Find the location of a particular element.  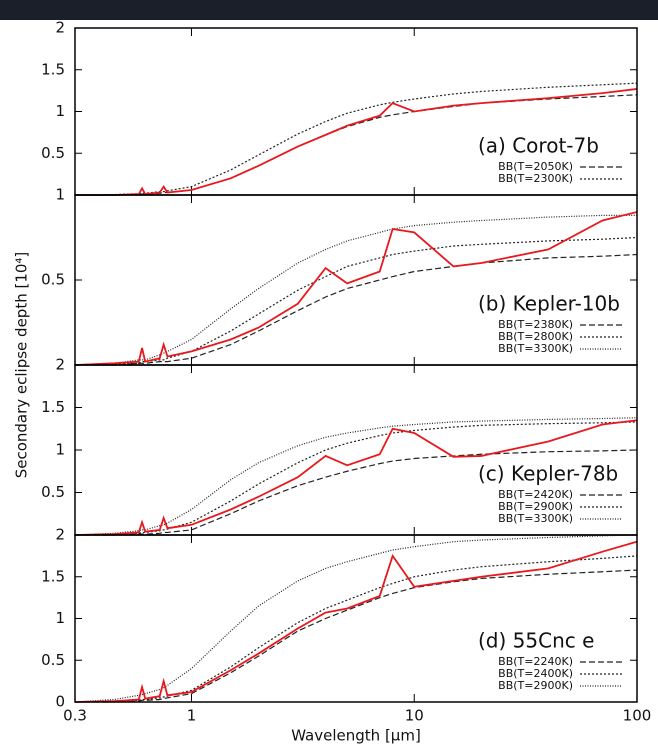

legend-label: BB(T=2400K) is located at coordinates (535, 673).